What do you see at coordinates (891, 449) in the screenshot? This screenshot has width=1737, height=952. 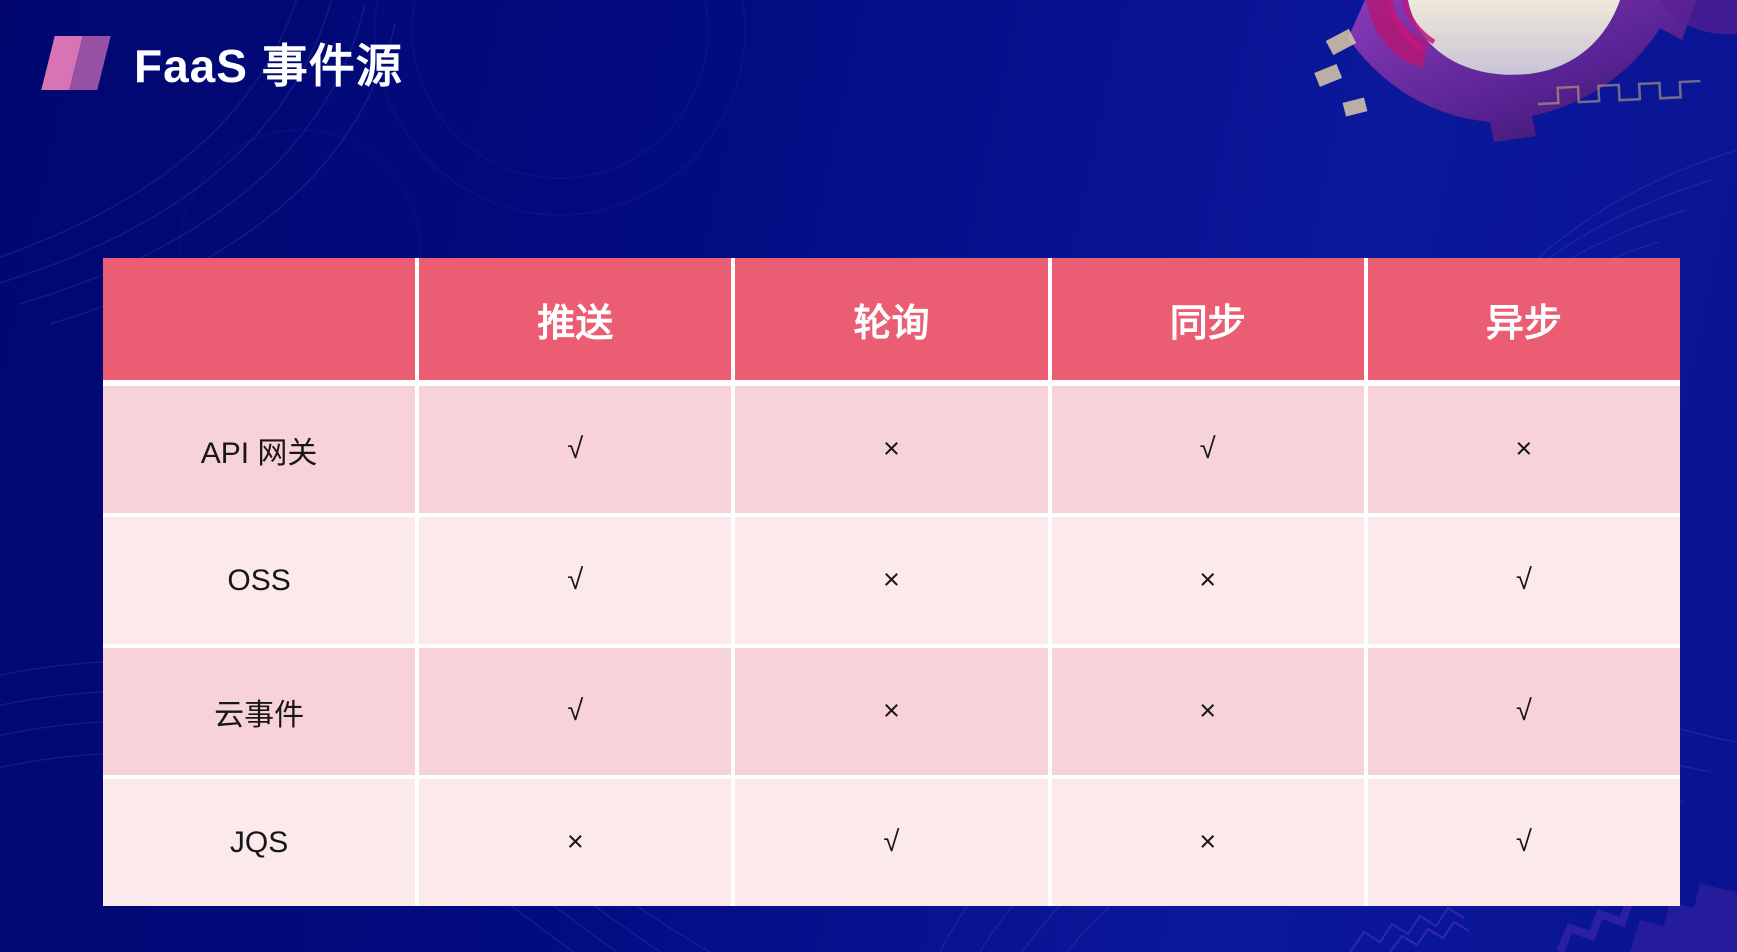 I see `cell-api-gateway-poll: ×` at bounding box center [891, 449].